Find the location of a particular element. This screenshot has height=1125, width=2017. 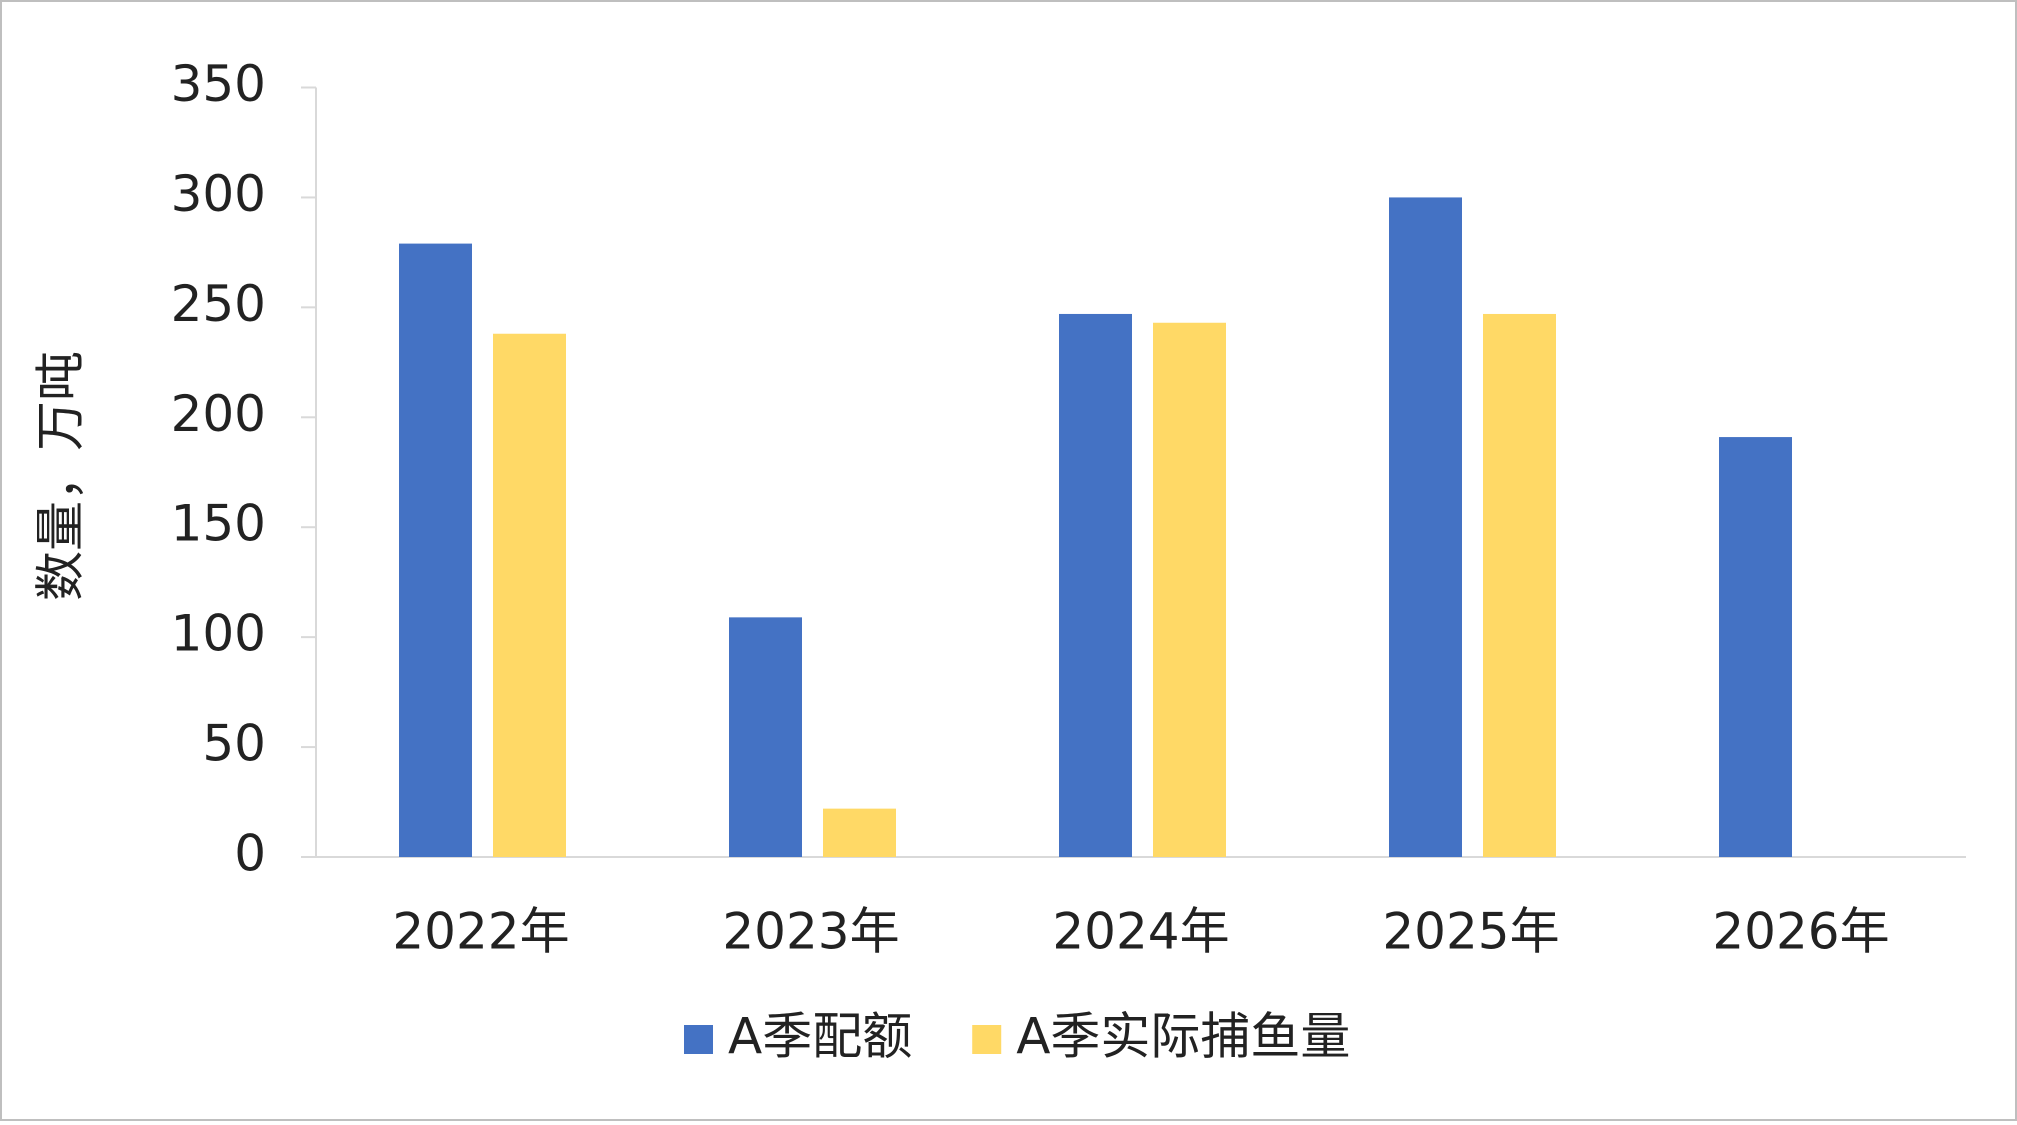

y-tick-label: 300 is located at coordinates (218, 194).